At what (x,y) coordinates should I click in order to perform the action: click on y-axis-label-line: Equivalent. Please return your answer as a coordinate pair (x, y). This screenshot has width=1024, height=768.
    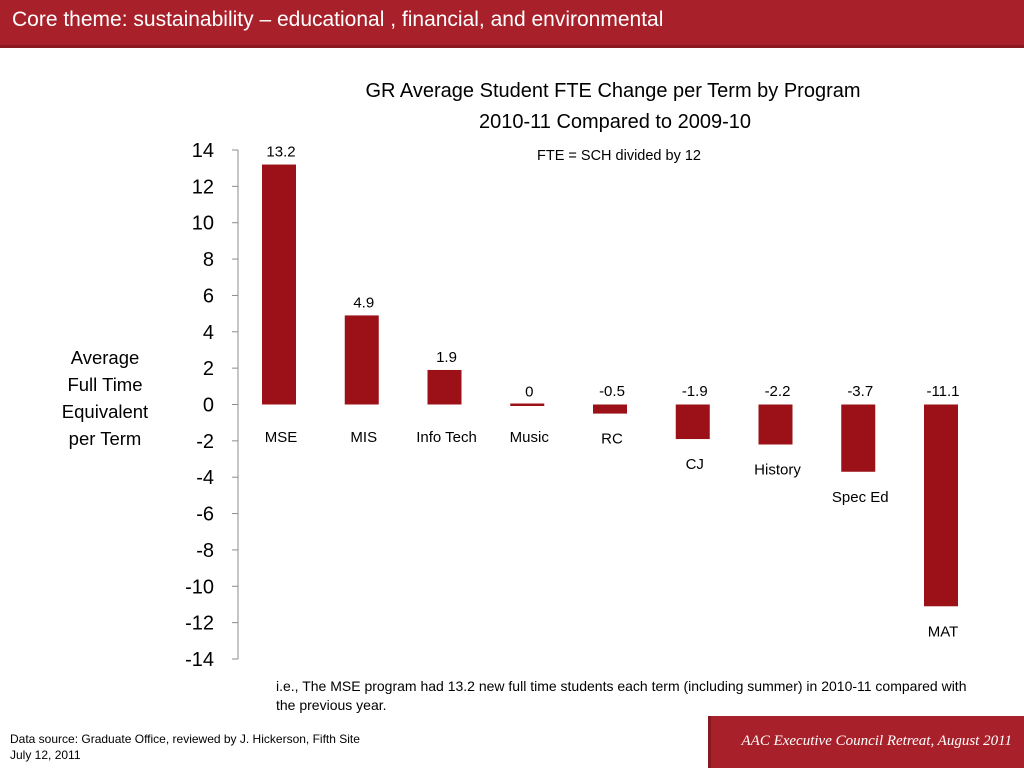
    Looking at the image, I should click on (105, 411).